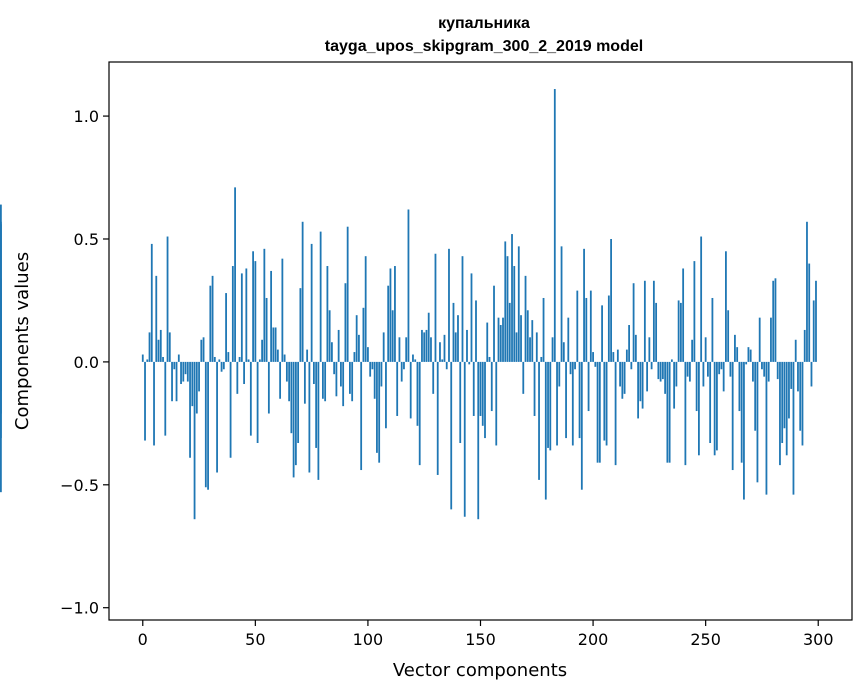  Describe the element at coordinates (480, 639) in the screenshot. I see `x-tick-label: 150` at that location.